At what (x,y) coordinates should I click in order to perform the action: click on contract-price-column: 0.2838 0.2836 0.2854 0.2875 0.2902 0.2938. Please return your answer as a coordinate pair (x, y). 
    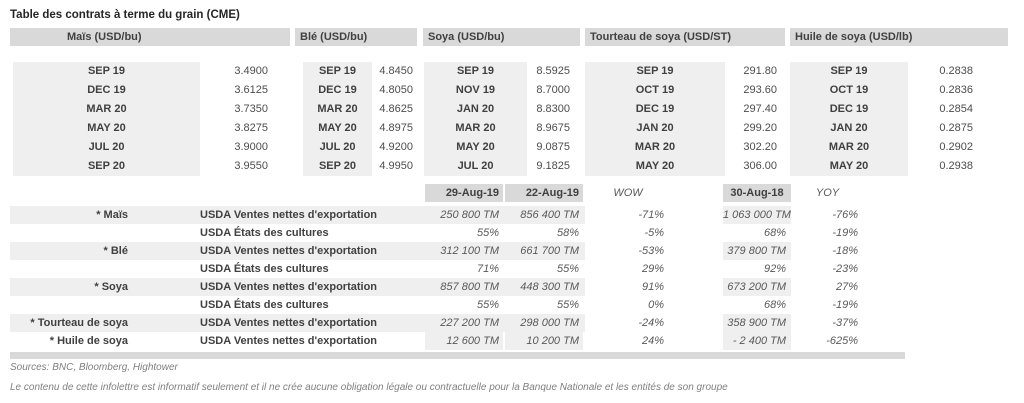
    Looking at the image, I should click on (958, 119).